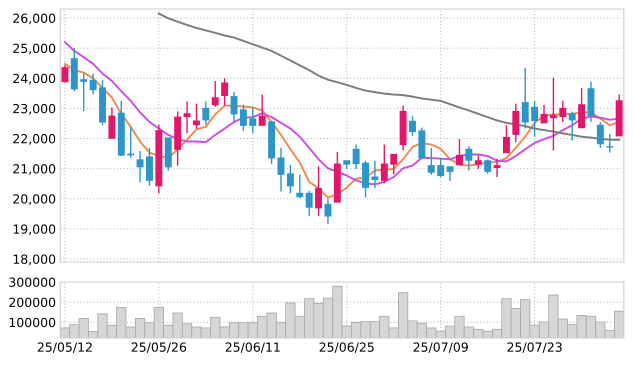 Image resolution: width=634 pixels, height=366 pixels. Describe the element at coordinates (35, 260) in the screenshot. I see `y-tick-label: 18,000` at that location.